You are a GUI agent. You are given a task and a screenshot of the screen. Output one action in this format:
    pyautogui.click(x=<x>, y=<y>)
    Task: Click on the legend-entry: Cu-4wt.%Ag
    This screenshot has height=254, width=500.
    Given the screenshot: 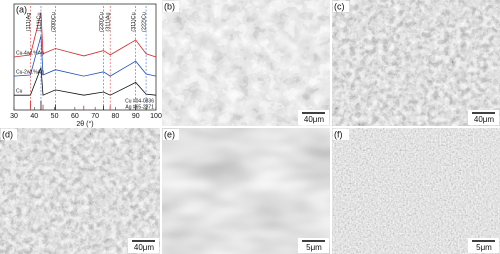 What is the action you would take?
    pyautogui.click(x=30, y=53)
    